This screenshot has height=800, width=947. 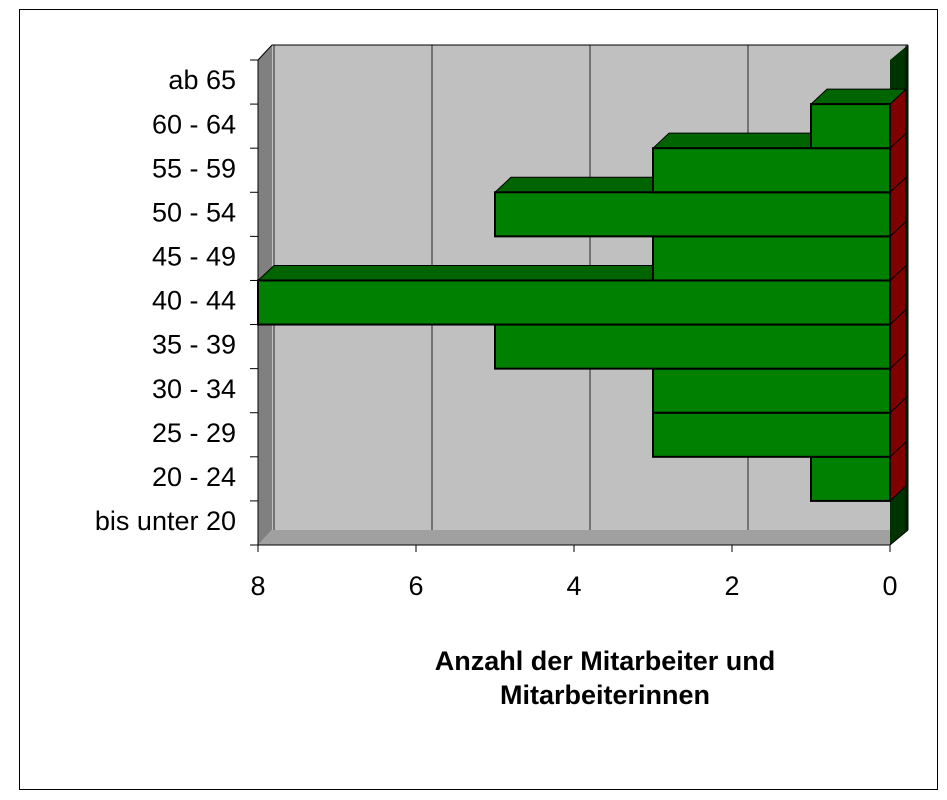 I want to click on y-tick-label: 55 - 59, so click(x=194, y=168).